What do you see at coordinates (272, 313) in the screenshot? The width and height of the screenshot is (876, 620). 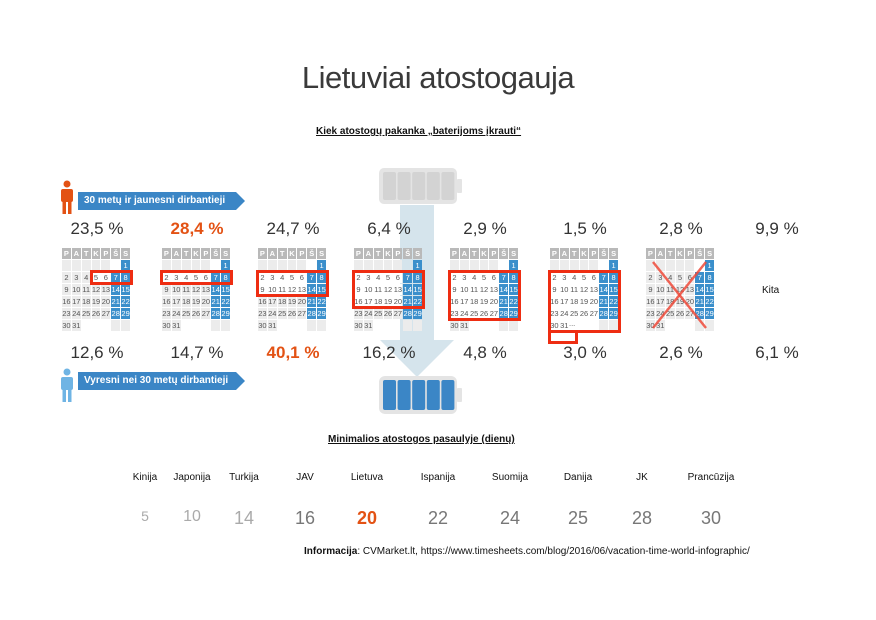 I see `calendar-day: 24` at bounding box center [272, 313].